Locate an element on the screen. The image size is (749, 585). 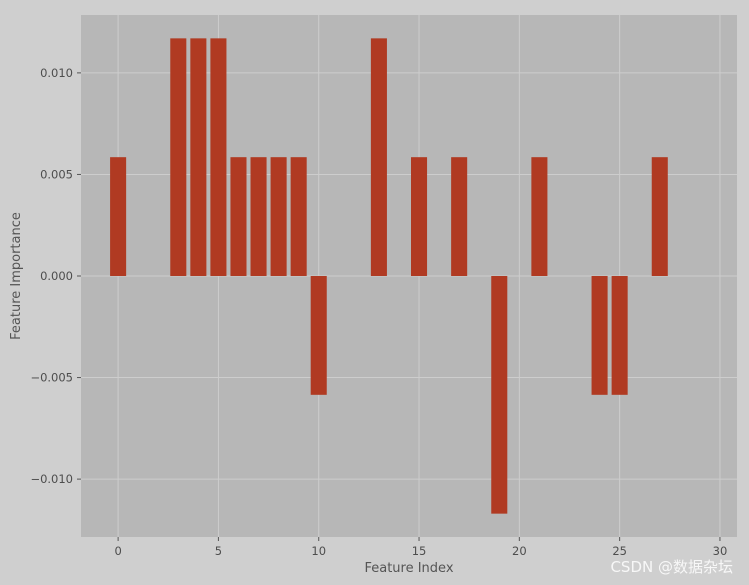
y-tick-label: 0.010 is located at coordinates (56, 73).